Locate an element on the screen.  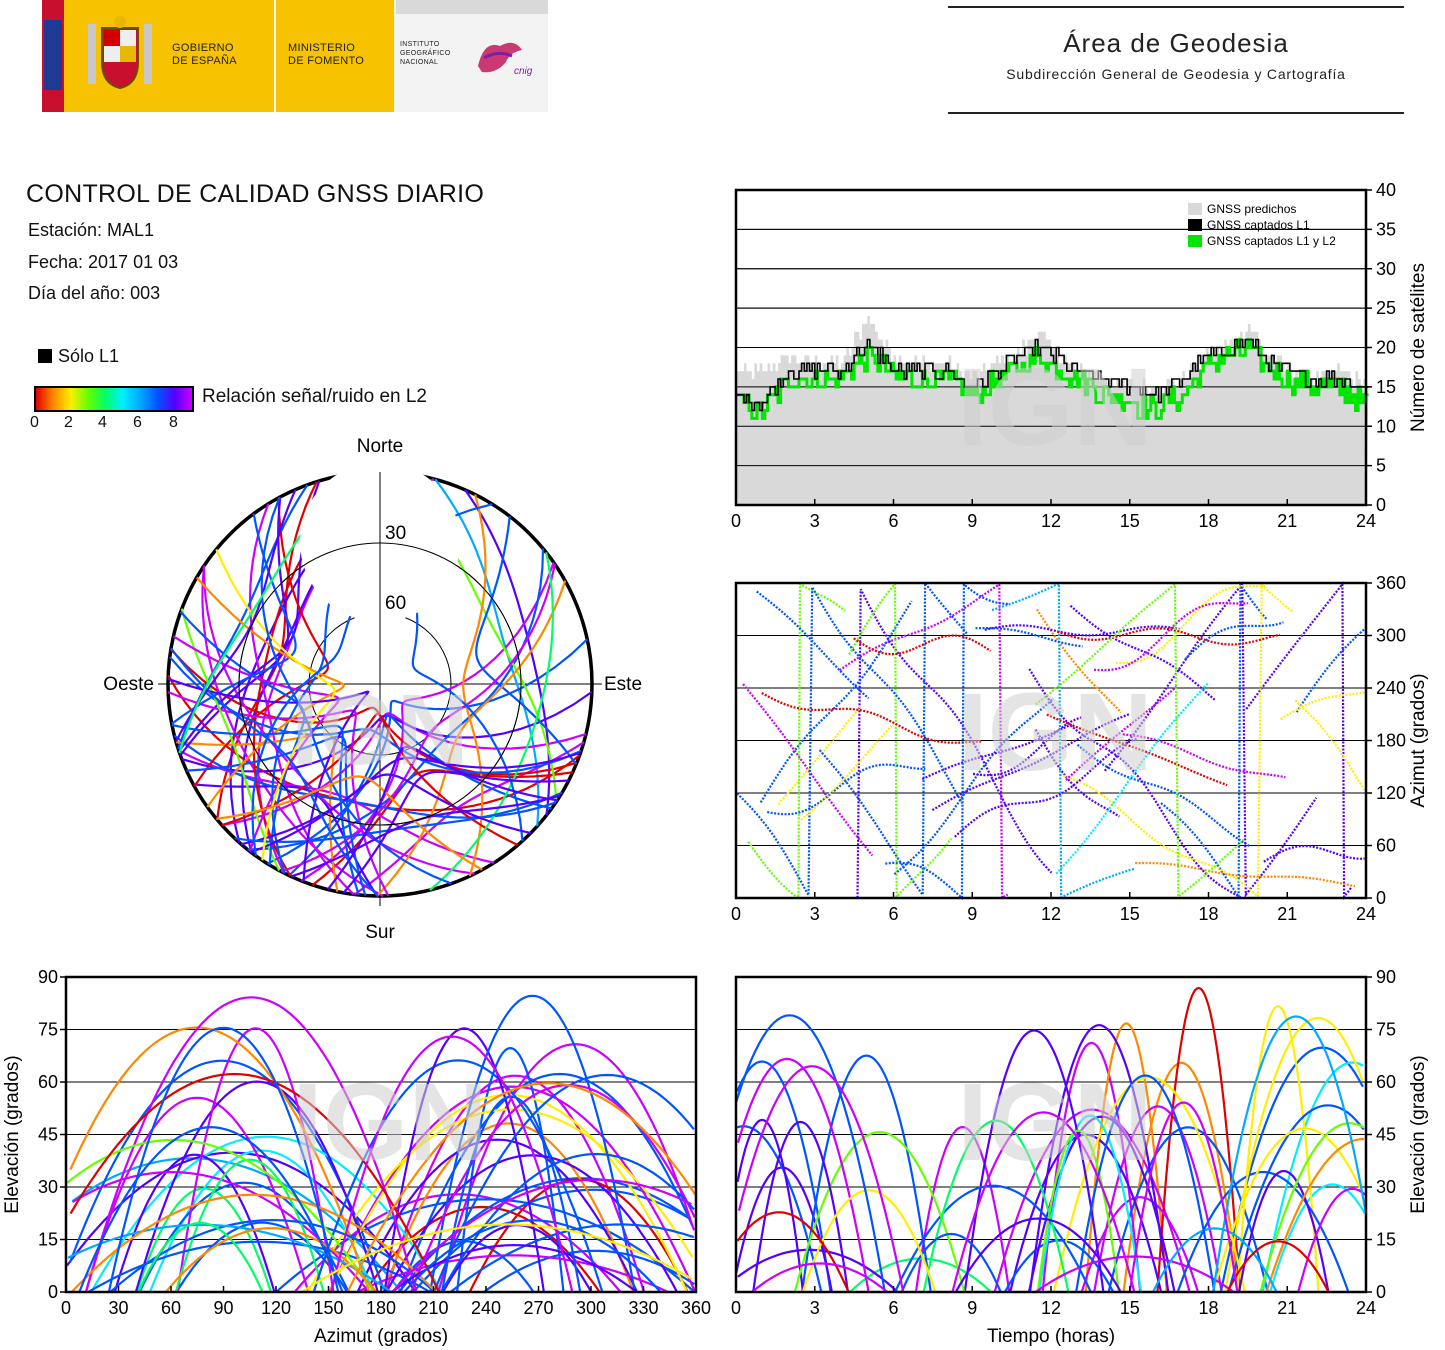
legend-swatch is located at coordinates (1195, 209).